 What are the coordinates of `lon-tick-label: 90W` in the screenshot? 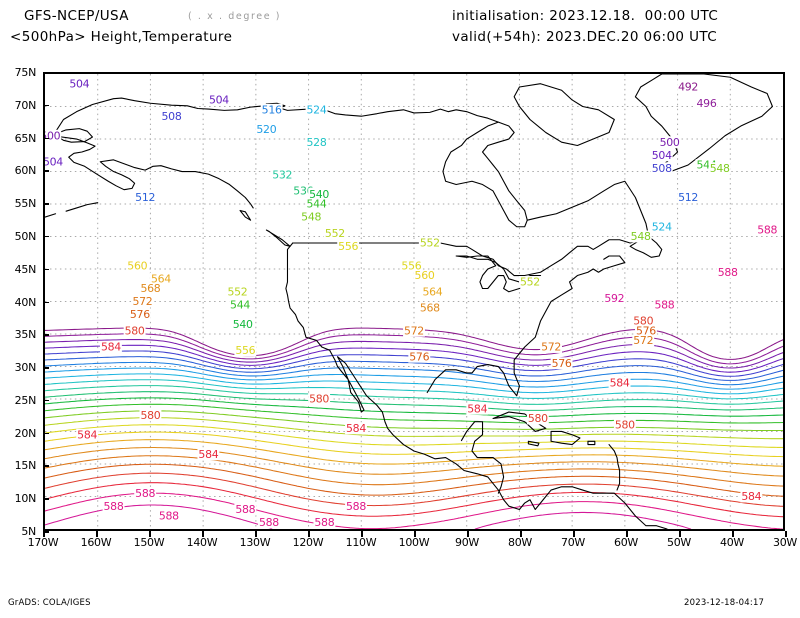 It's located at (467, 542).